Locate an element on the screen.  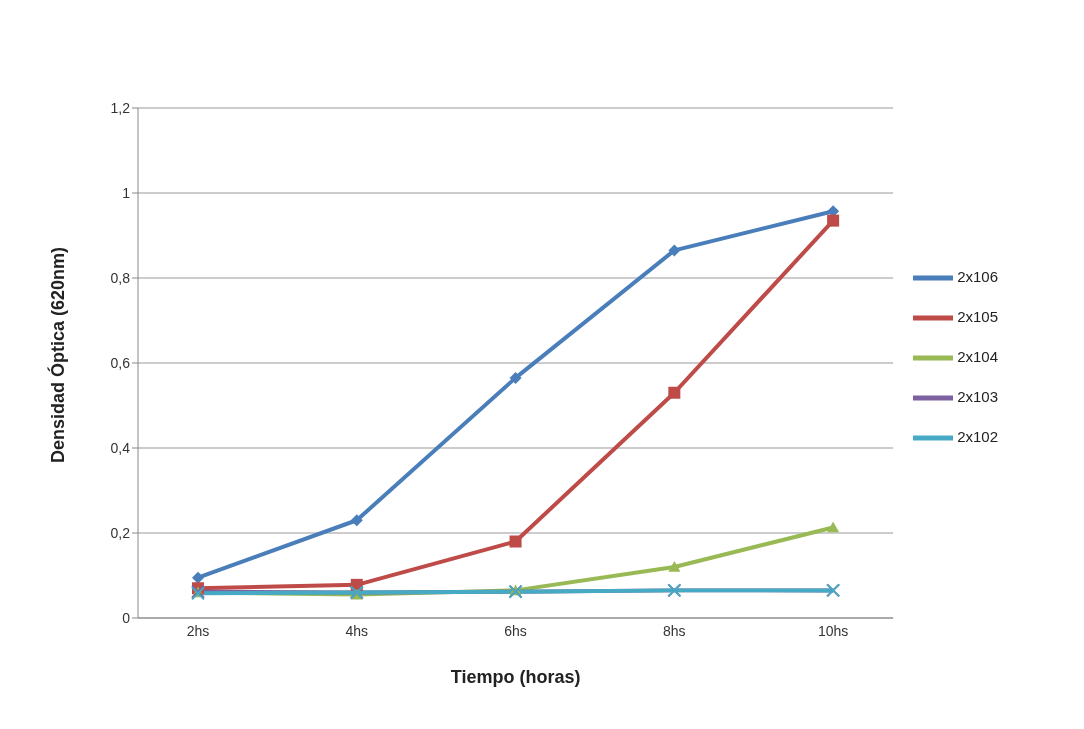
x-tick-label: 6hs is located at coordinates (515, 630).